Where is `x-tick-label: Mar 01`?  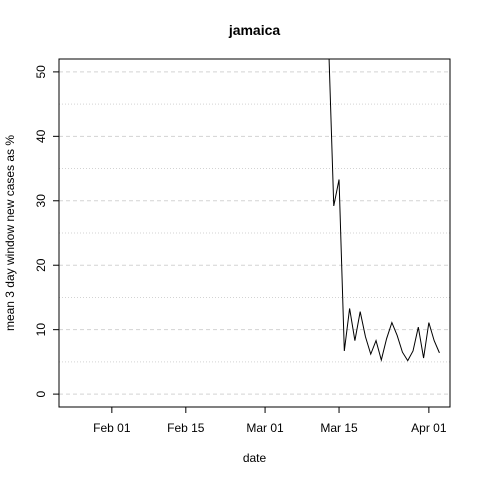
x-tick-label: Mar 01 is located at coordinates (265, 428).